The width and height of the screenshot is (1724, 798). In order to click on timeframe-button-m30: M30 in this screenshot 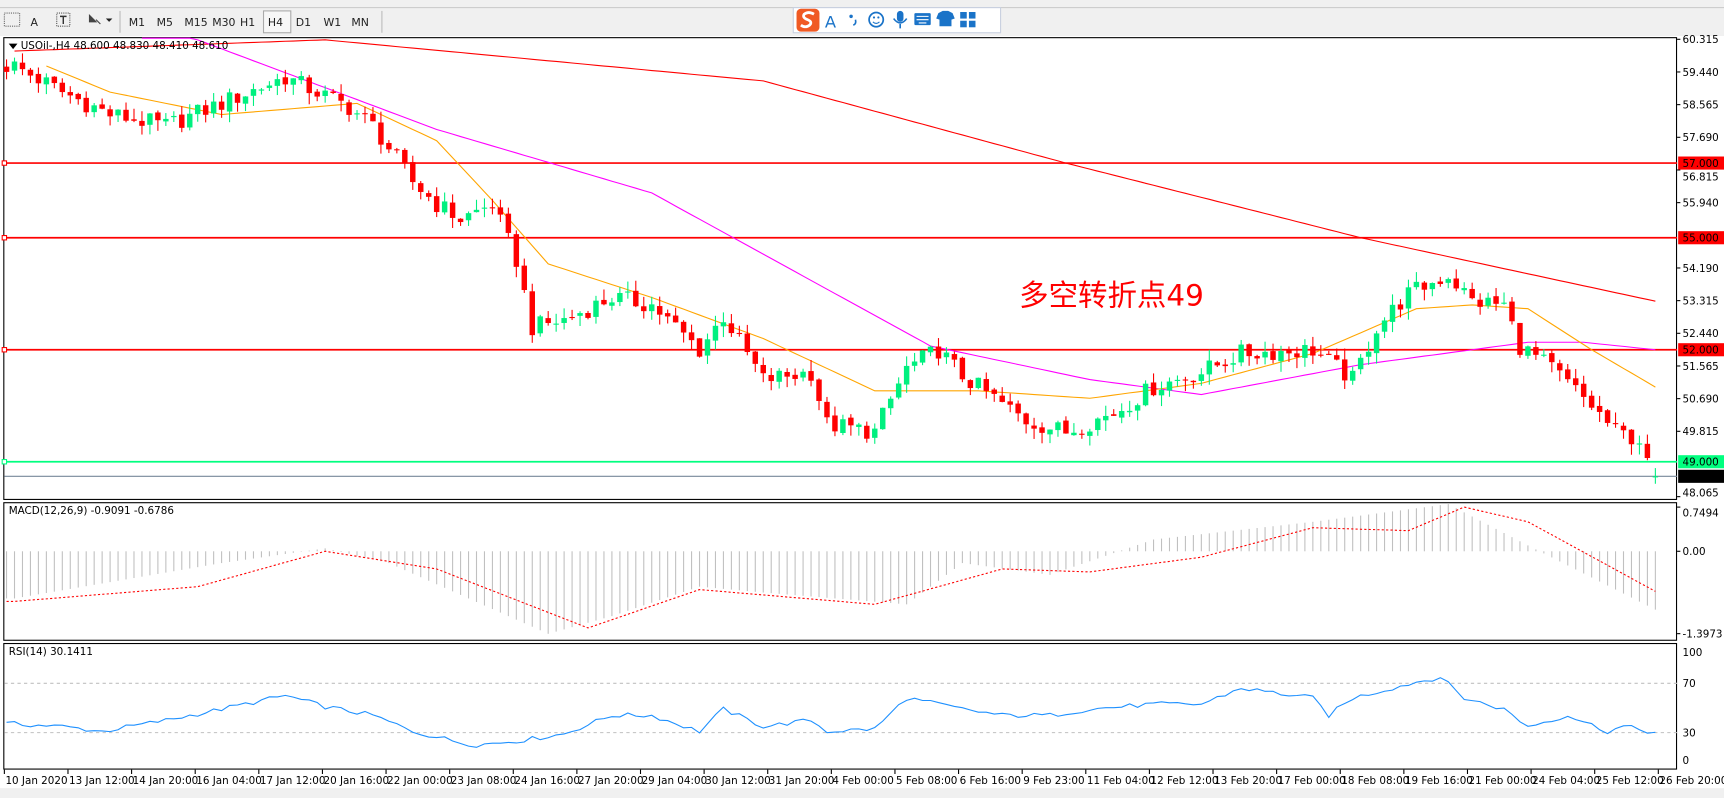, I will do `click(223, 22)`.